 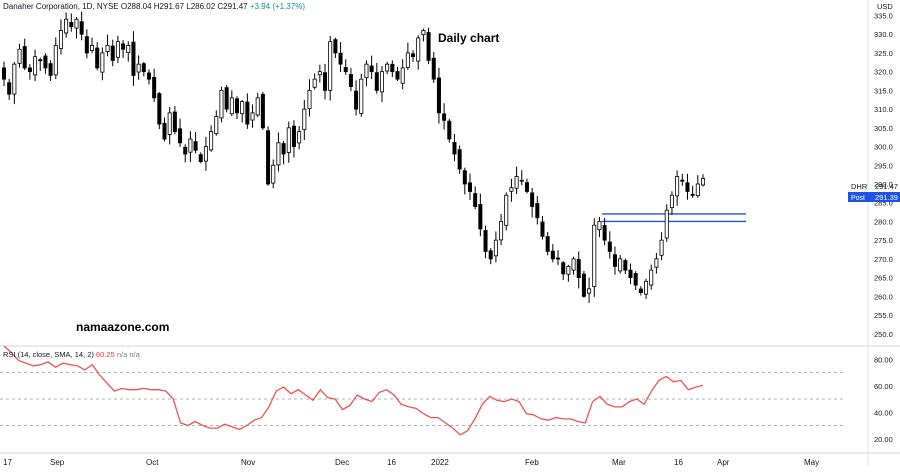 What do you see at coordinates (883, 240) in the screenshot?
I see `price-tick-label: 275.0` at bounding box center [883, 240].